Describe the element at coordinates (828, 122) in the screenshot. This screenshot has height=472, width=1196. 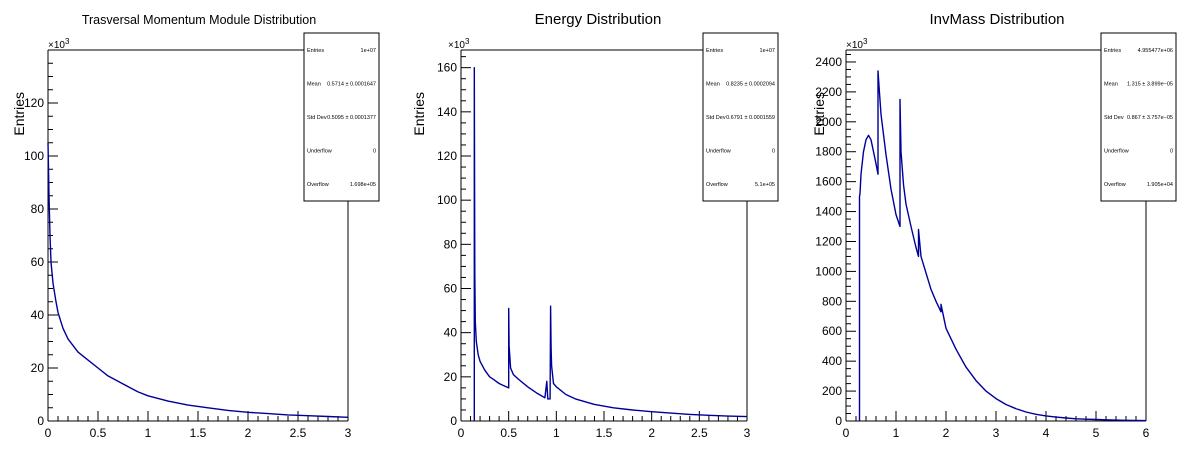
I see `y-tick-label: 2000` at that location.